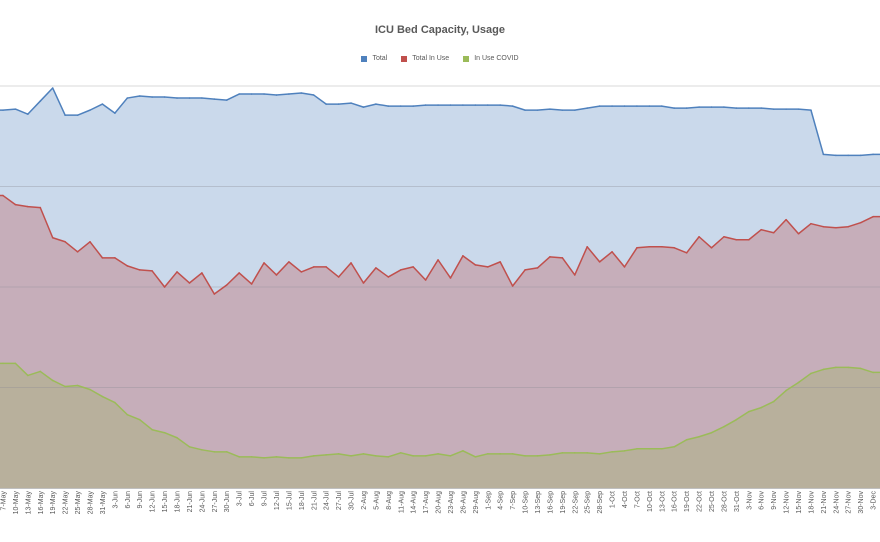 This screenshot has width=880, height=542. Describe the element at coordinates (252, 499) in the screenshot. I see `x-tick-label: 6-Jul` at that location.